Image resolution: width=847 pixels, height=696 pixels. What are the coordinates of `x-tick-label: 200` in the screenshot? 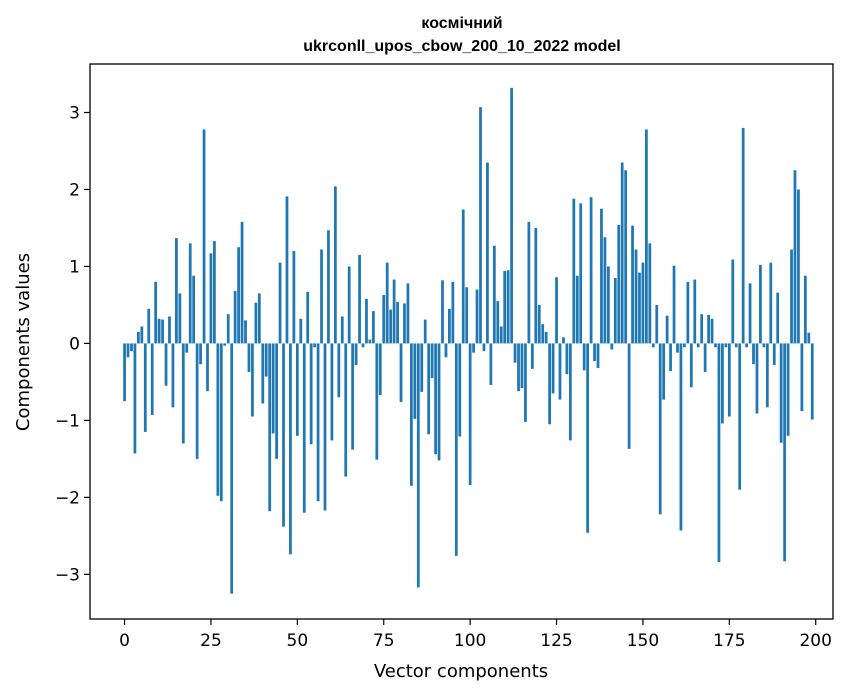 It's located at (815, 641).